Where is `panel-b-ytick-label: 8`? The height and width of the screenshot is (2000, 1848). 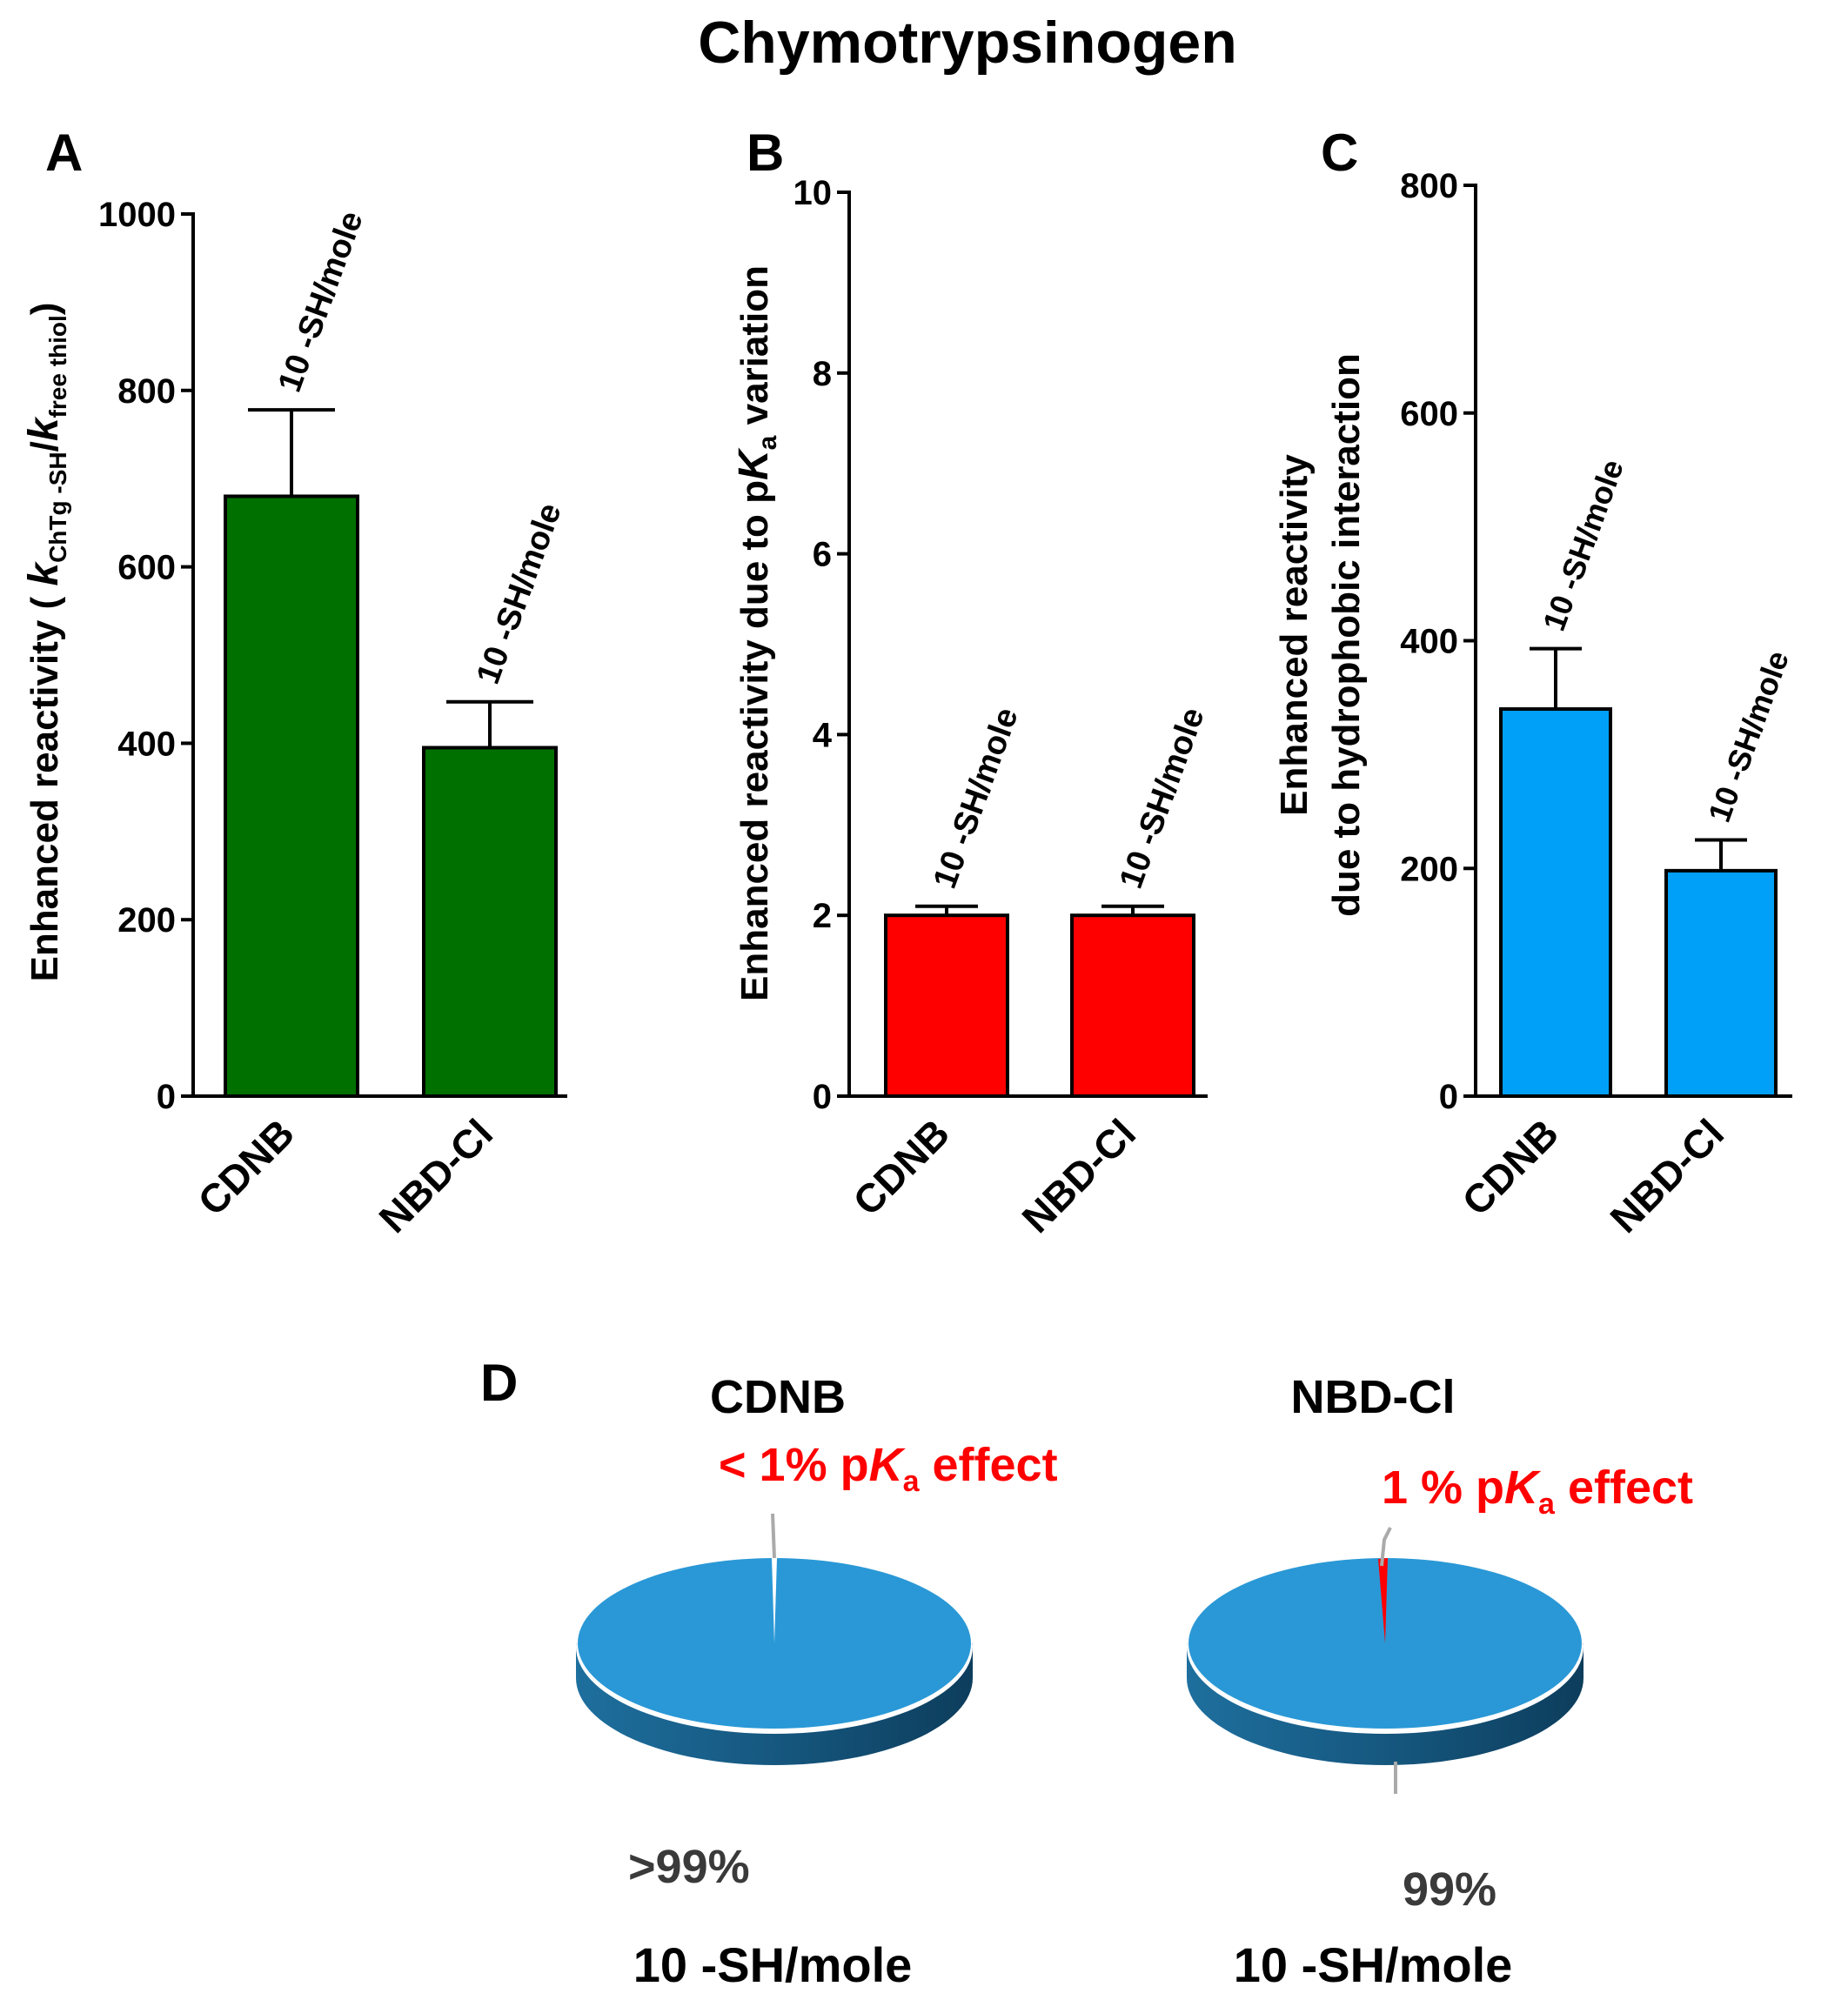 panel-b-ytick-label: 8 is located at coordinates (822, 374).